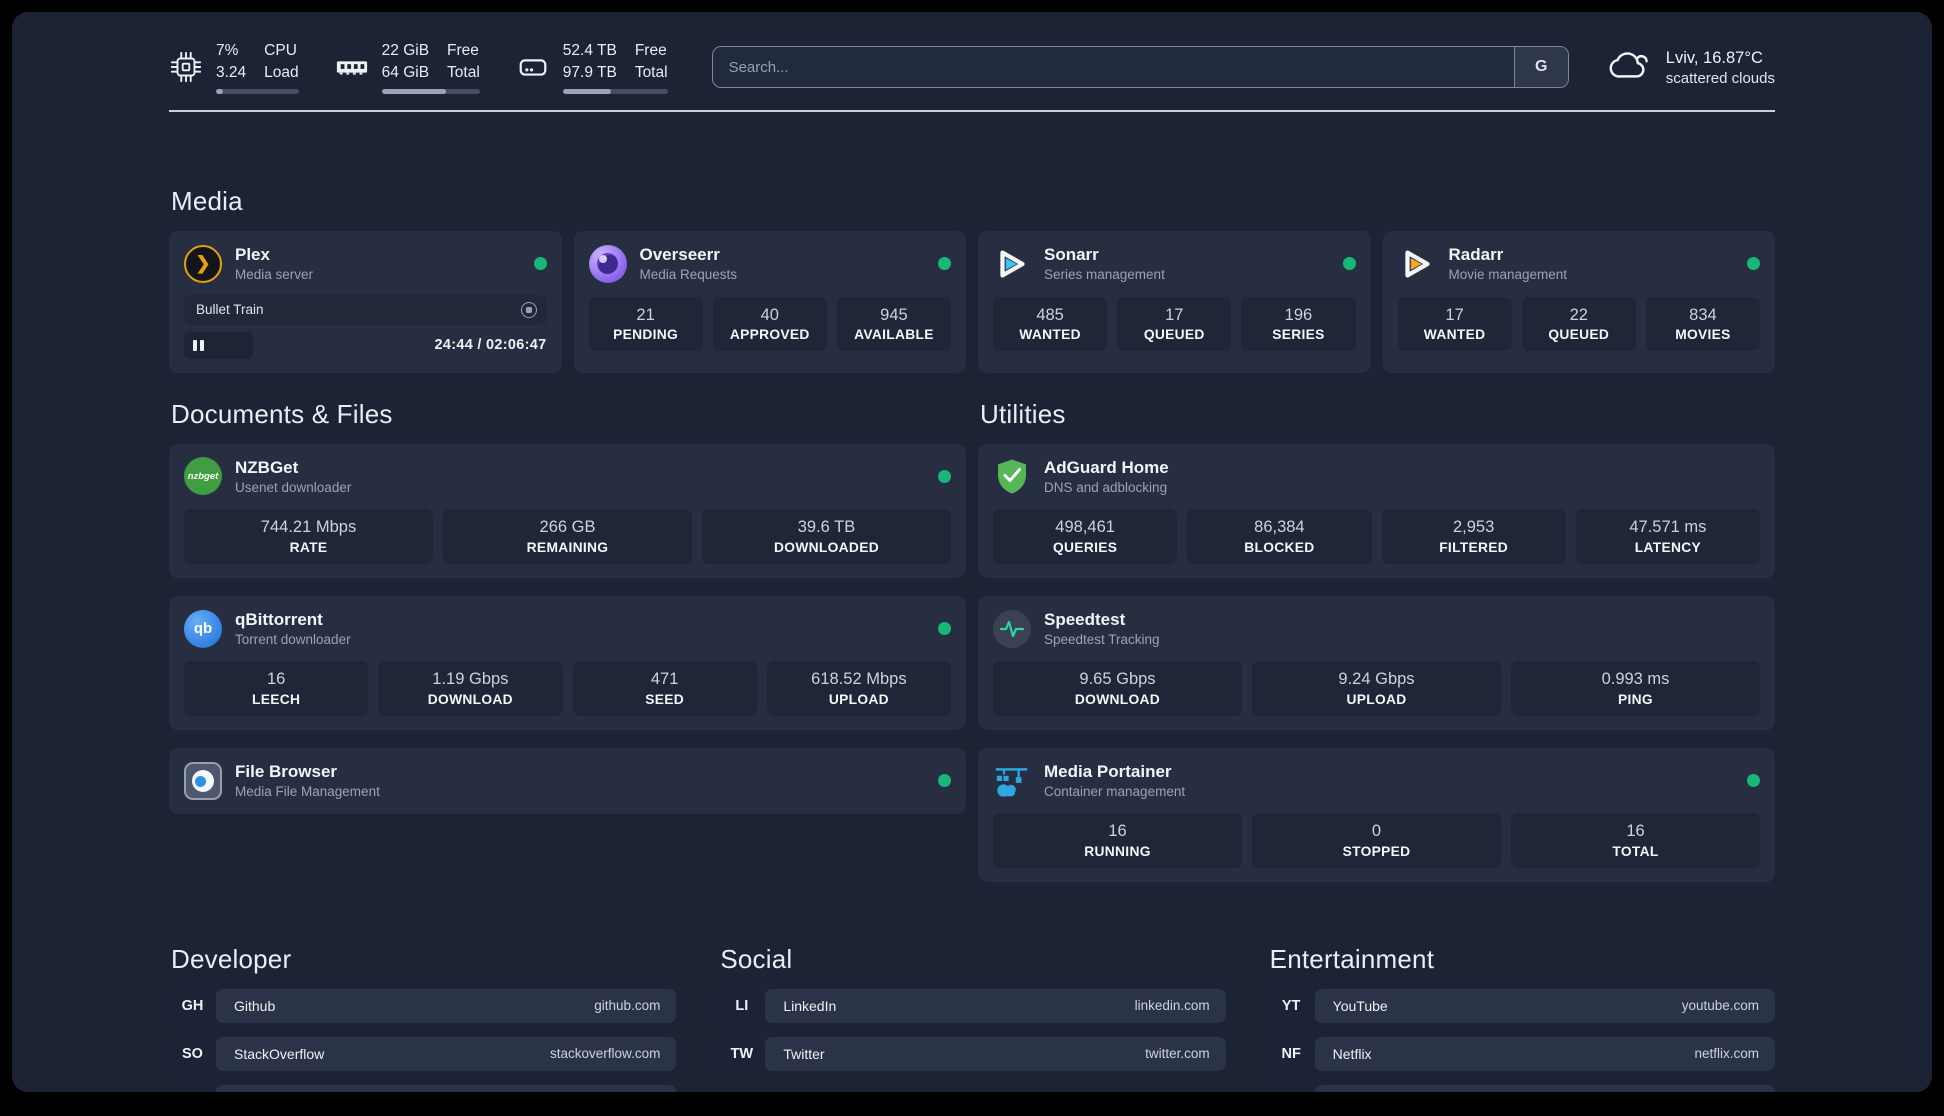 The height and width of the screenshot is (1116, 1944). Describe the element at coordinates (231, 61) in the screenshot. I see `cpu-values: 7% 3.24` at that location.